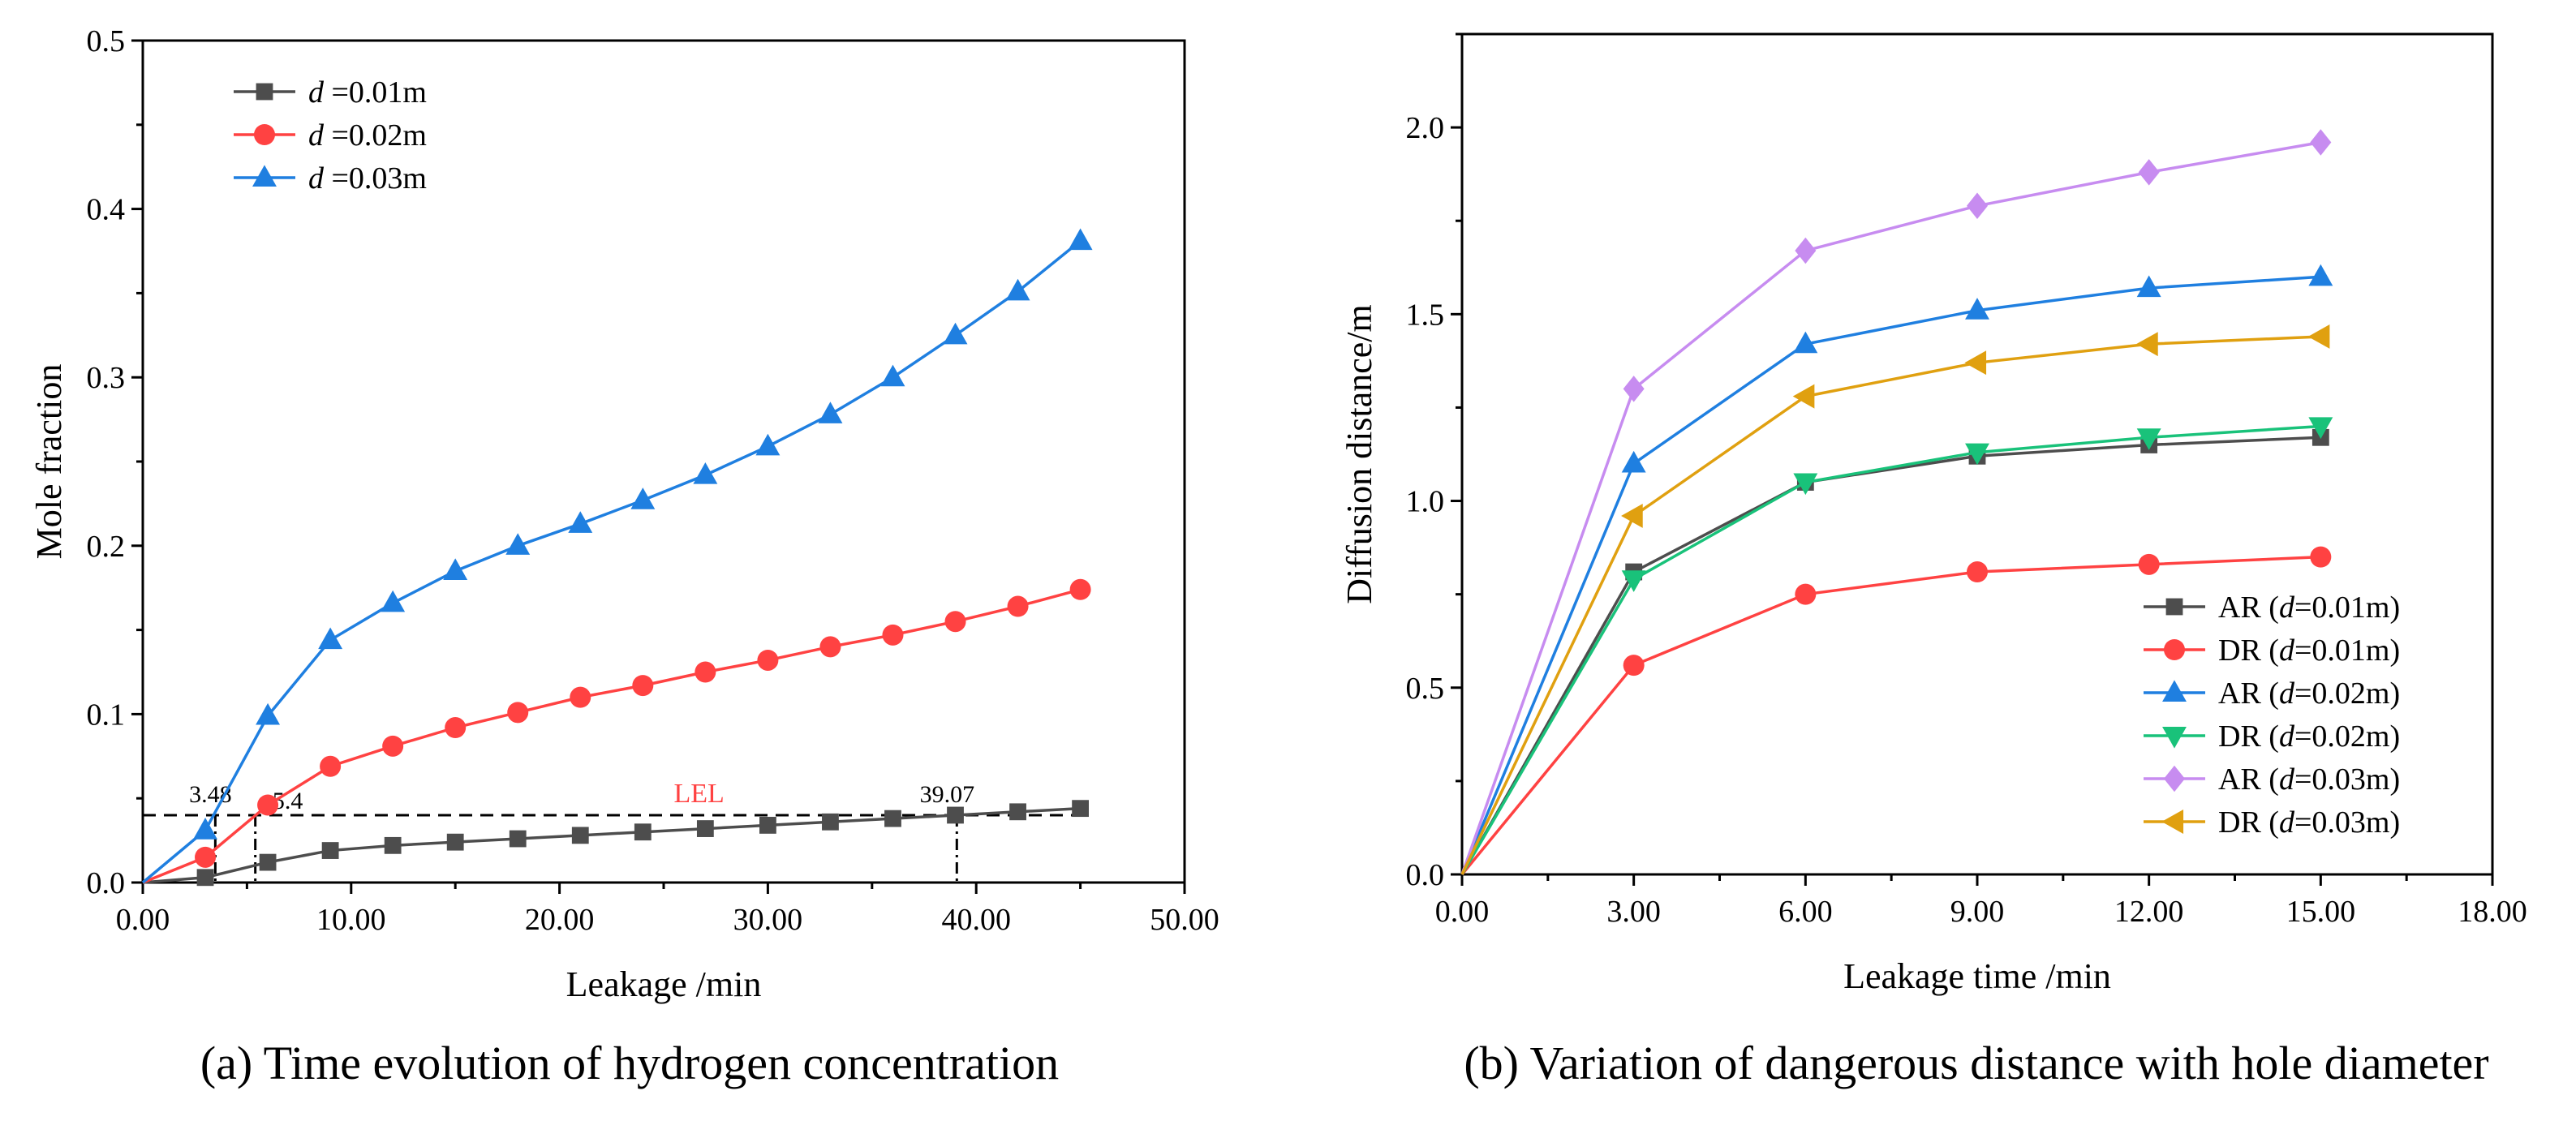 This screenshot has height=1121, width=2576. I want to click on x-tick-label: 20.00, so click(560, 920).